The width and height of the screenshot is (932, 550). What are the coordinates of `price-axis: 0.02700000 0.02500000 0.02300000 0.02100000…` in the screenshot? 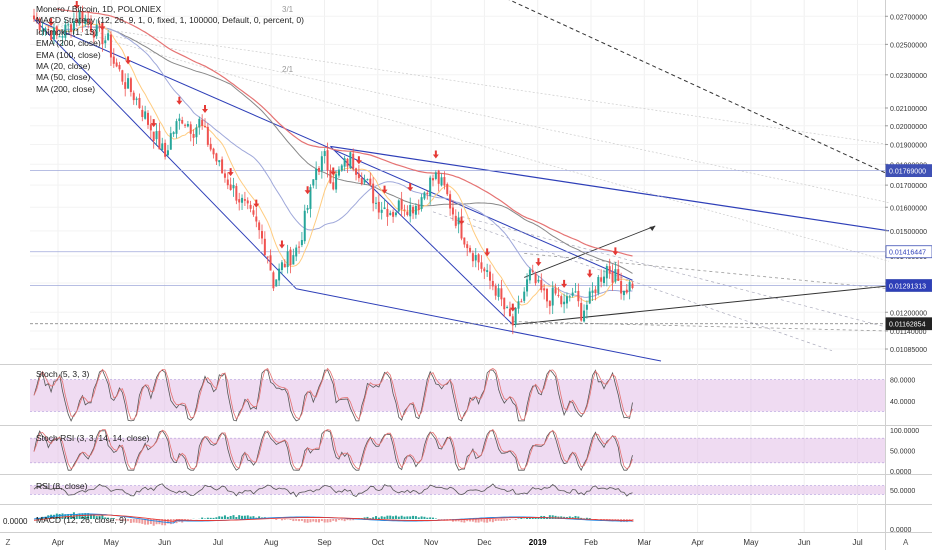 It's located at (906, 274).